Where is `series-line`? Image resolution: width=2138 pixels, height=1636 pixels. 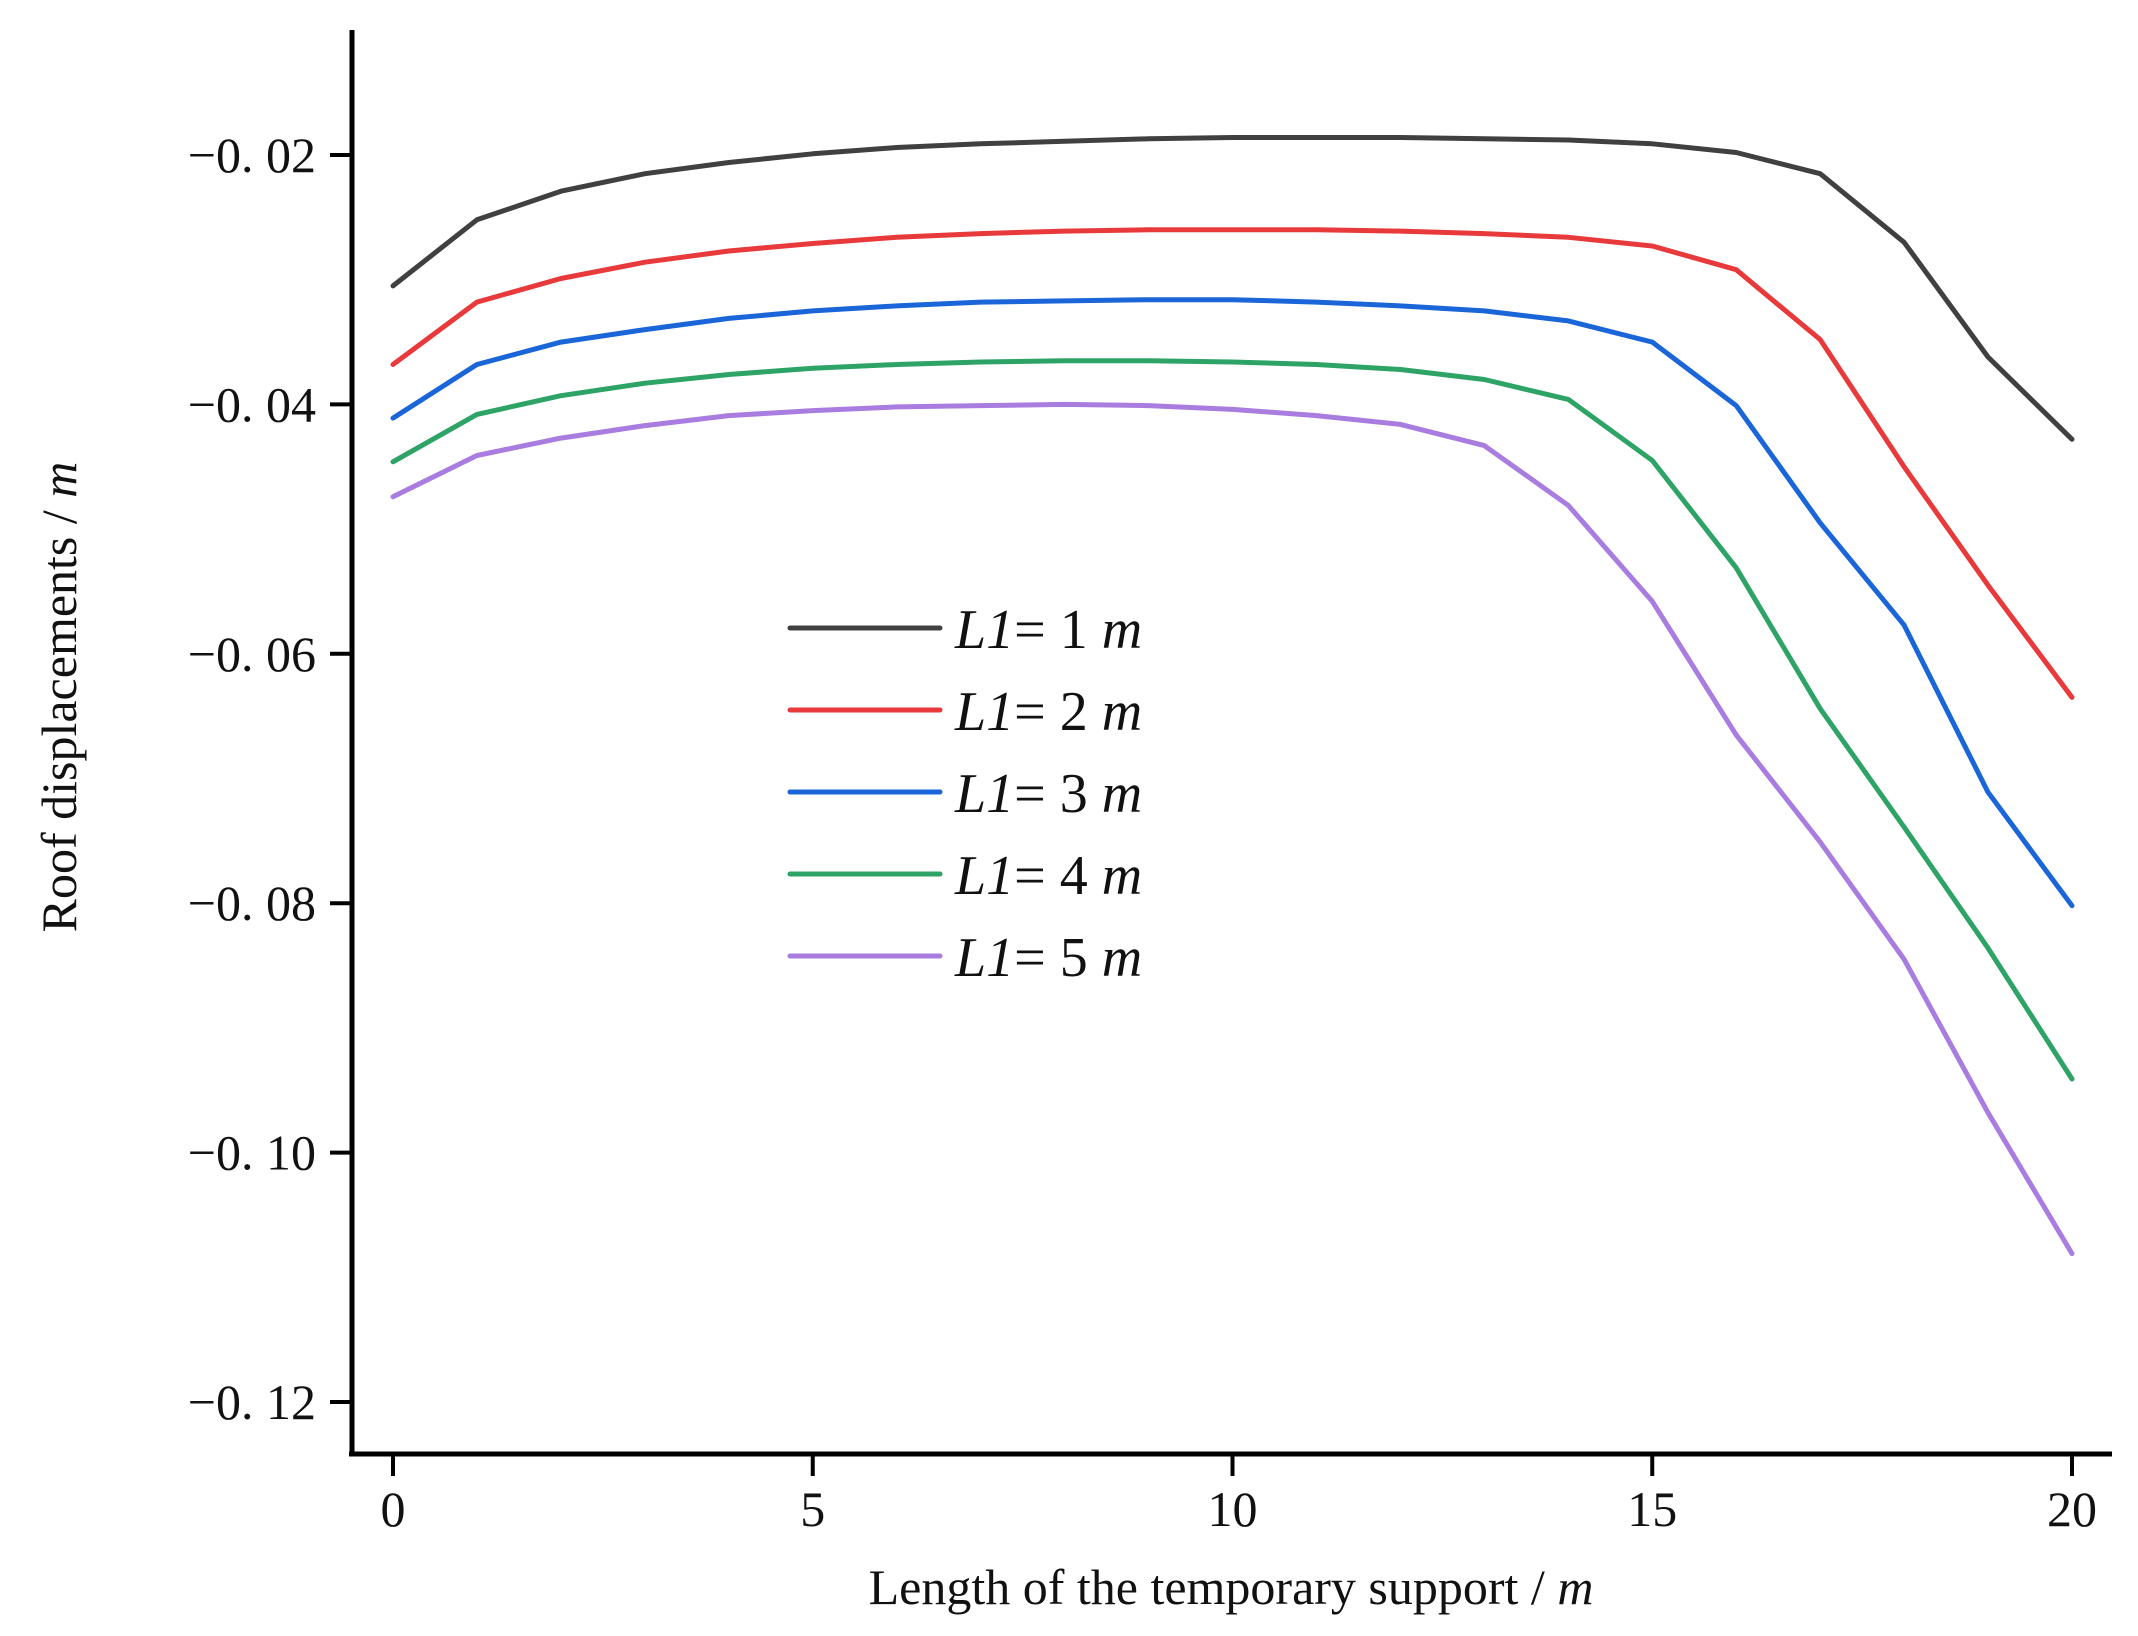
series-line is located at coordinates (1232, 288).